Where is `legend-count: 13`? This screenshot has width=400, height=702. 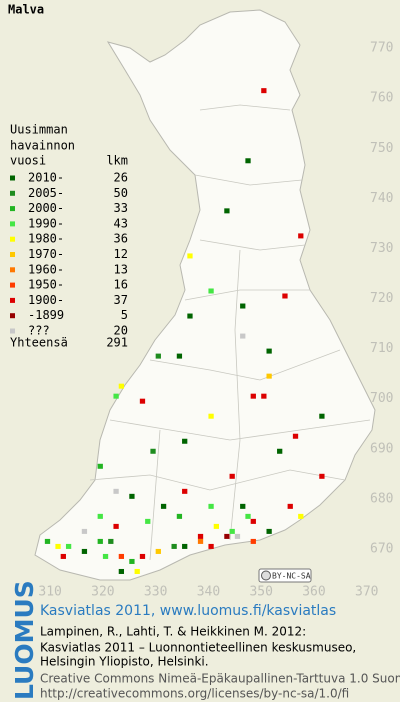 legend-count: 13 is located at coordinates (121, 269).